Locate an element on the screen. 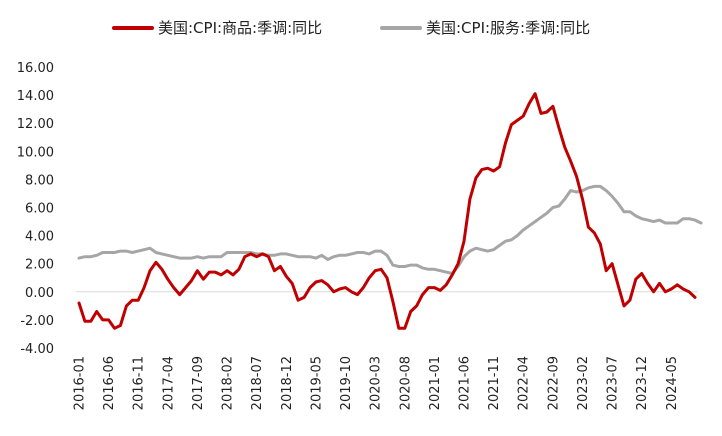 Image resolution: width=722 pixels, height=436 pixels. y-tick-label: 4.00 is located at coordinates (39, 237).